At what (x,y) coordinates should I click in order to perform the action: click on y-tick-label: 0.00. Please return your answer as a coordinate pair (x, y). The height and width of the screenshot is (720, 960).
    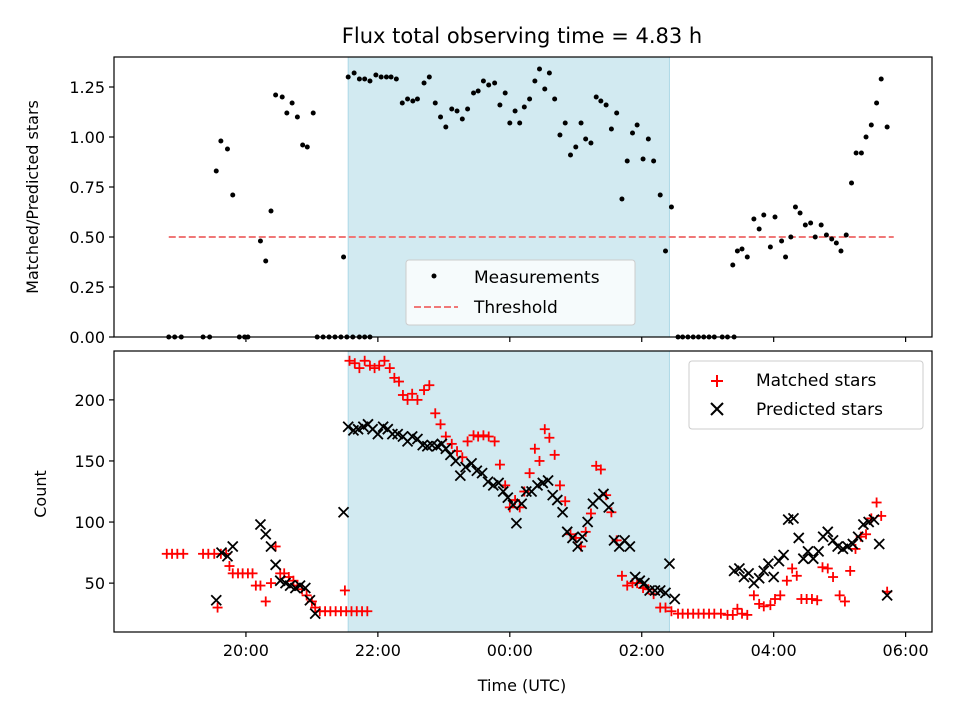
    Looking at the image, I should click on (87, 337).